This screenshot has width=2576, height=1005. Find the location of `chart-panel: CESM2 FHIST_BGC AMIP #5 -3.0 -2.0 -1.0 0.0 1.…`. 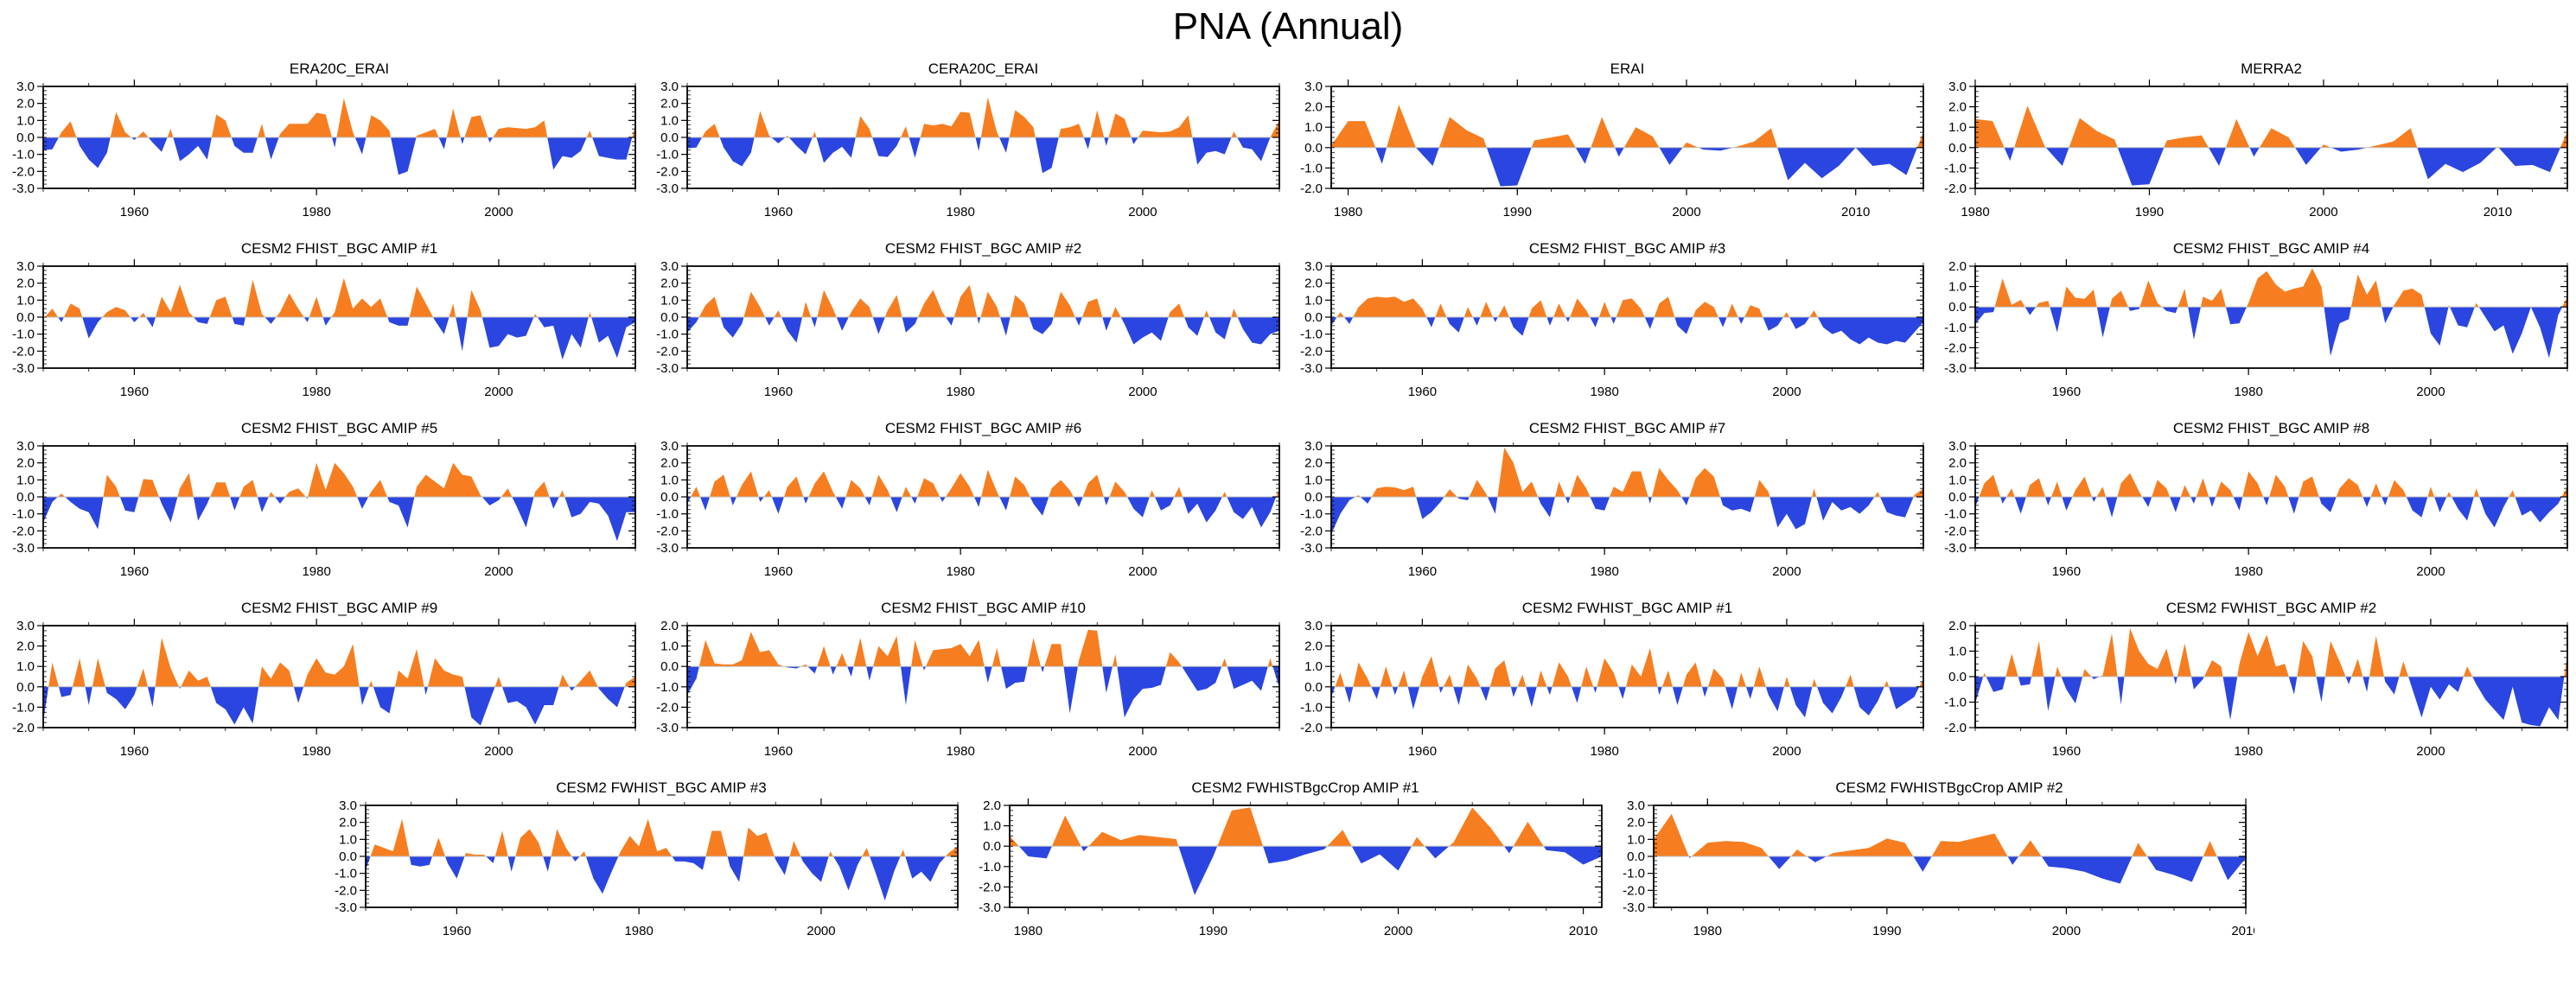

chart-panel: CESM2 FHIST_BGC AMIP #5 -3.0 -2.0 -1.0 0.0 1.… is located at coordinates (322, 499).